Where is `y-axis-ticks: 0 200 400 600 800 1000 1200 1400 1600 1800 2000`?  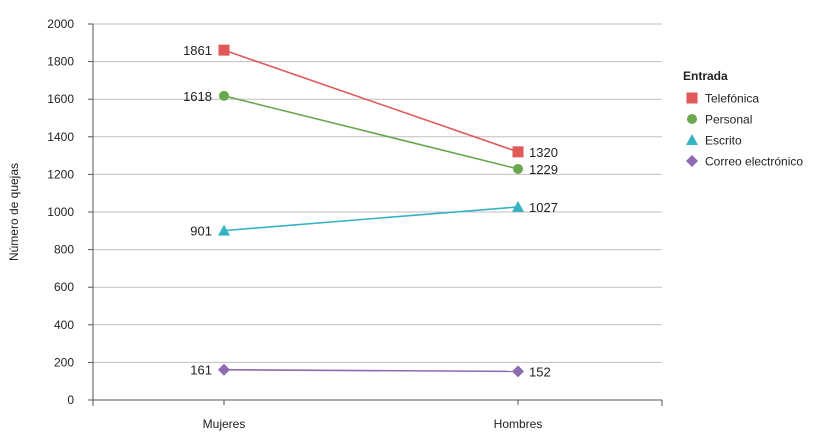
y-axis-ticks: 0 200 400 600 800 1000 1200 1400 1600 1800 2000 is located at coordinates (70, 212).